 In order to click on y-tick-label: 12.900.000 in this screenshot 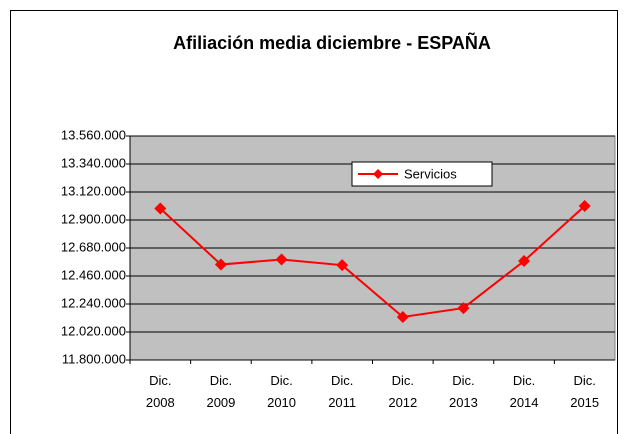, I will do `click(93, 218)`.